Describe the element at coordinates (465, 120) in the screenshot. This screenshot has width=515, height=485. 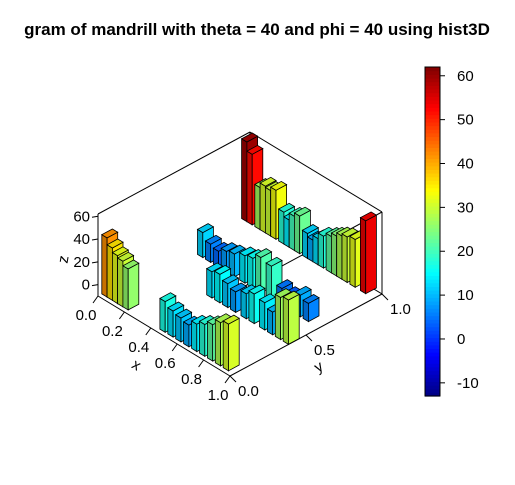
I see `colorbar-tick-label: 50` at that location.